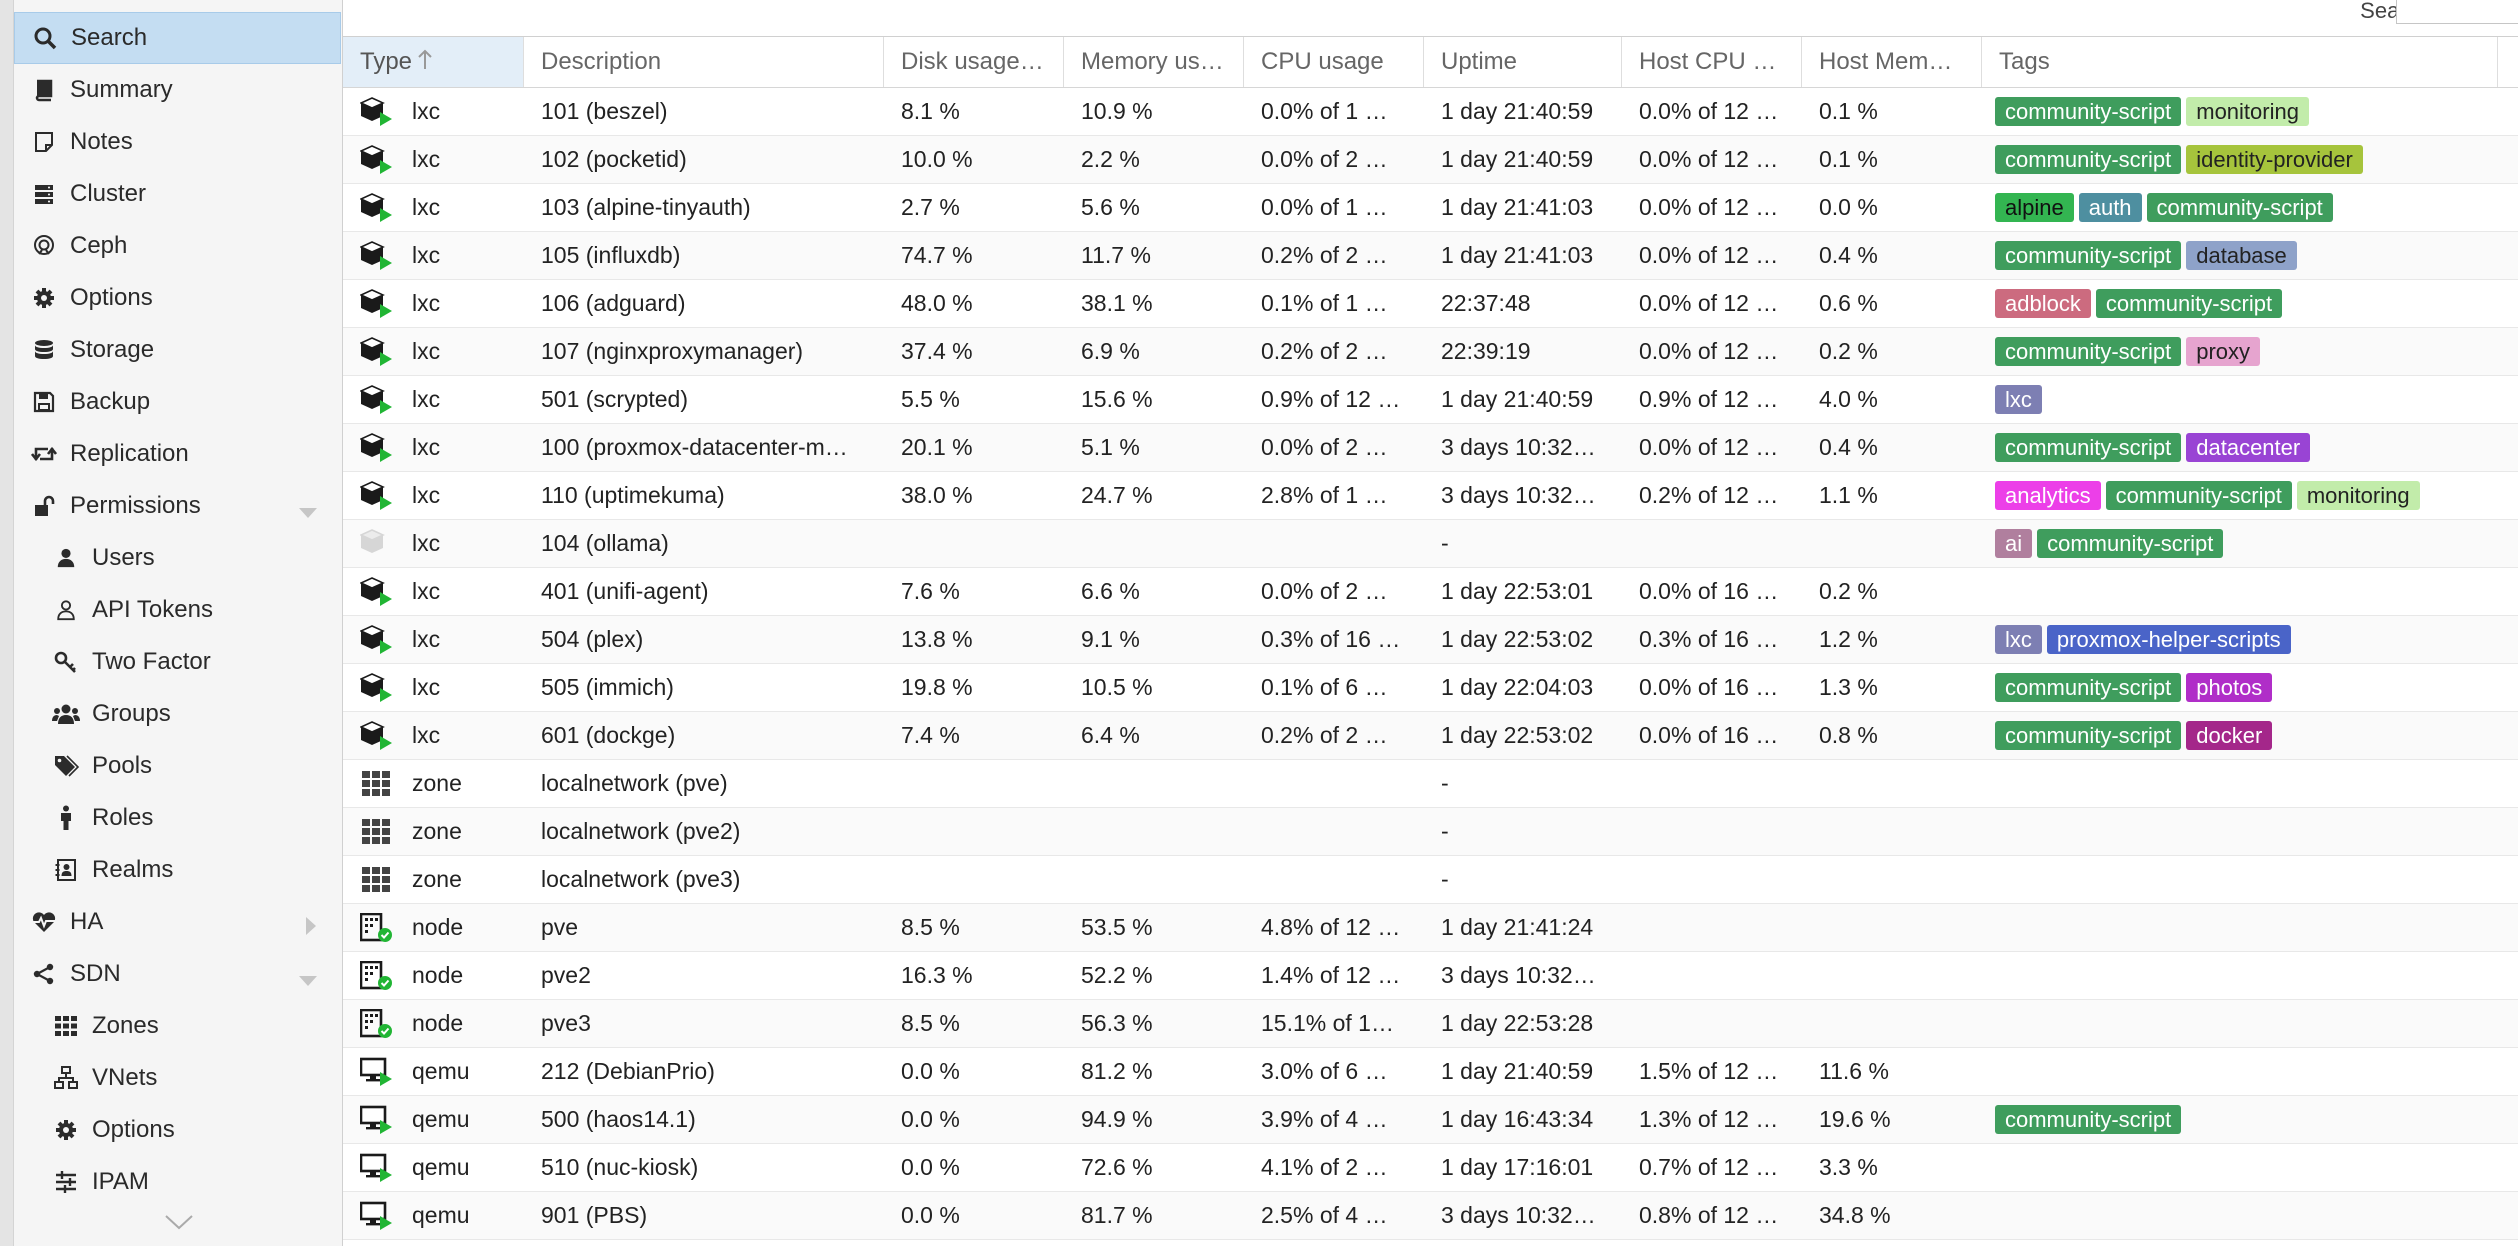  I want to click on tag-badge: alpine, so click(2034, 207).